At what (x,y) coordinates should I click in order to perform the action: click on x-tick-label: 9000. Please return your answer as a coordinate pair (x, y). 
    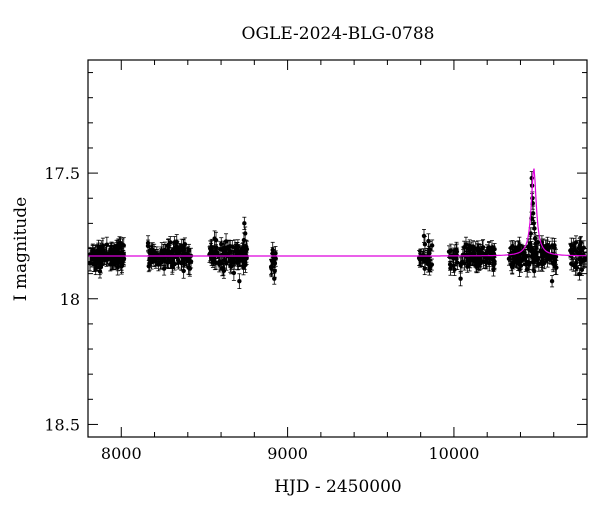
    Looking at the image, I should click on (287, 453).